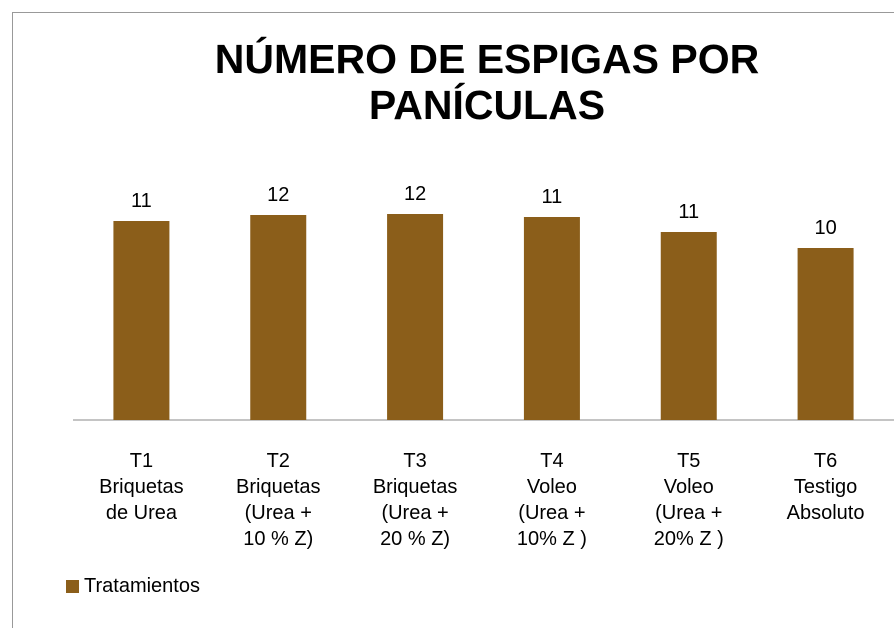  I want to click on x-tick-label: T6 Testigo Absoluto, so click(825, 487).